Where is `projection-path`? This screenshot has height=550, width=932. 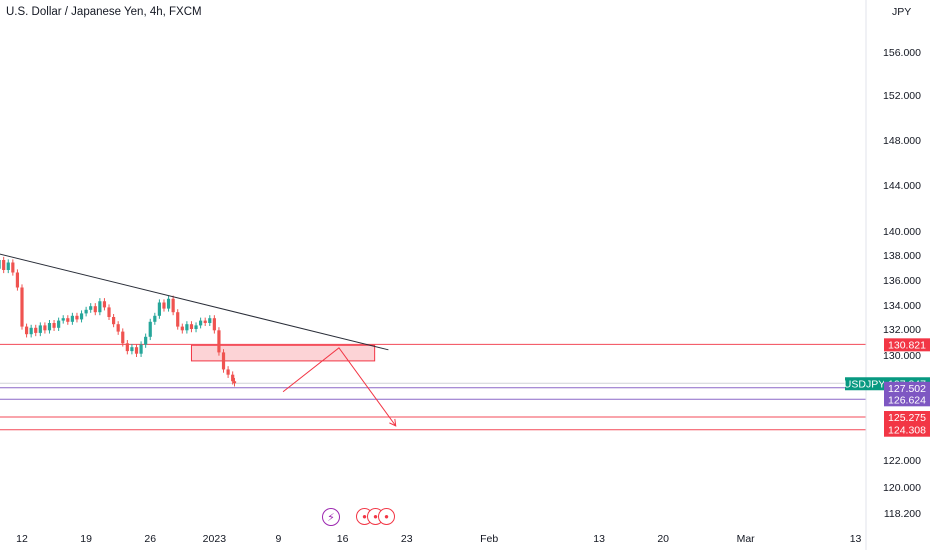 projection-path is located at coordinates (339, 387).